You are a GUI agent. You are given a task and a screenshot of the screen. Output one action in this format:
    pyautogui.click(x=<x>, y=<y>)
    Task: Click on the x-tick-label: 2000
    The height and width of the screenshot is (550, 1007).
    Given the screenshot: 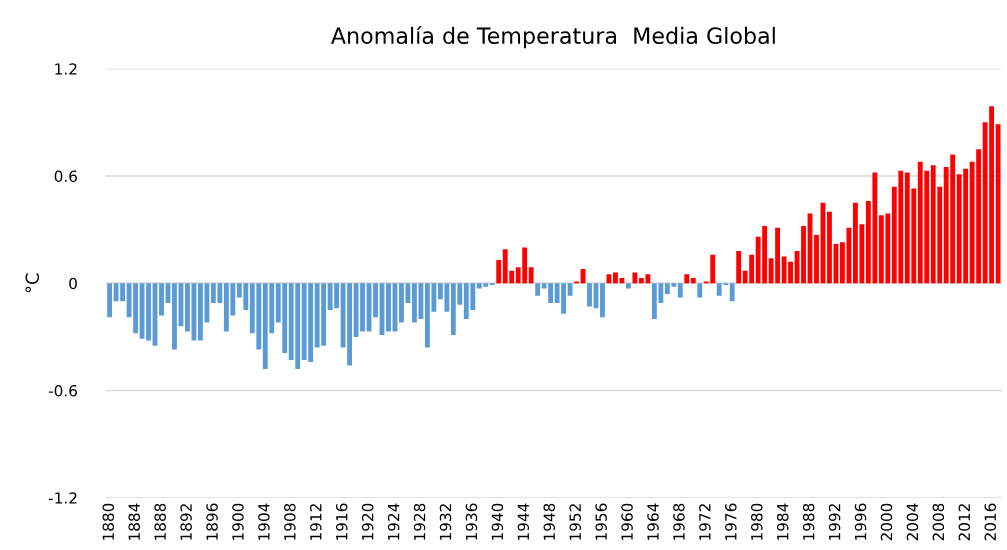 What is the action you would take?
    pyautogui.click(x=886, y=522)
    